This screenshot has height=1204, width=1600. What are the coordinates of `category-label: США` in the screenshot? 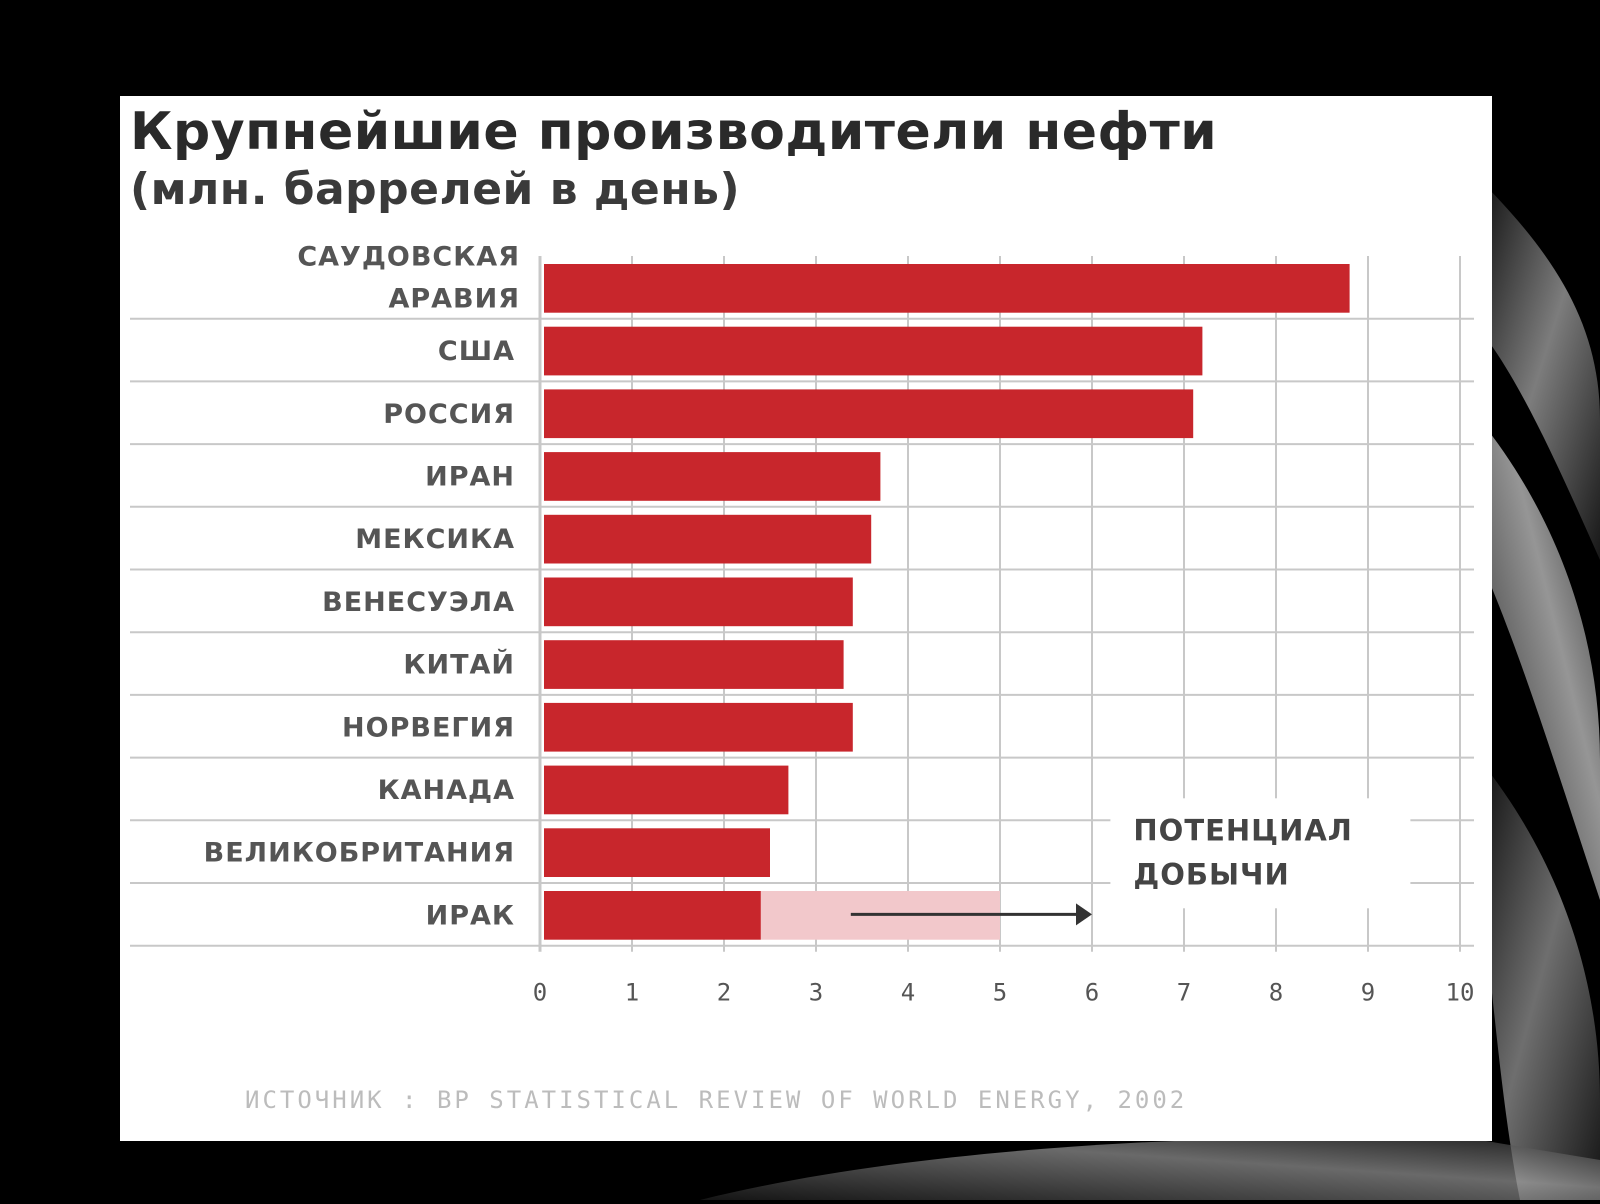 It's located at (476, 351).